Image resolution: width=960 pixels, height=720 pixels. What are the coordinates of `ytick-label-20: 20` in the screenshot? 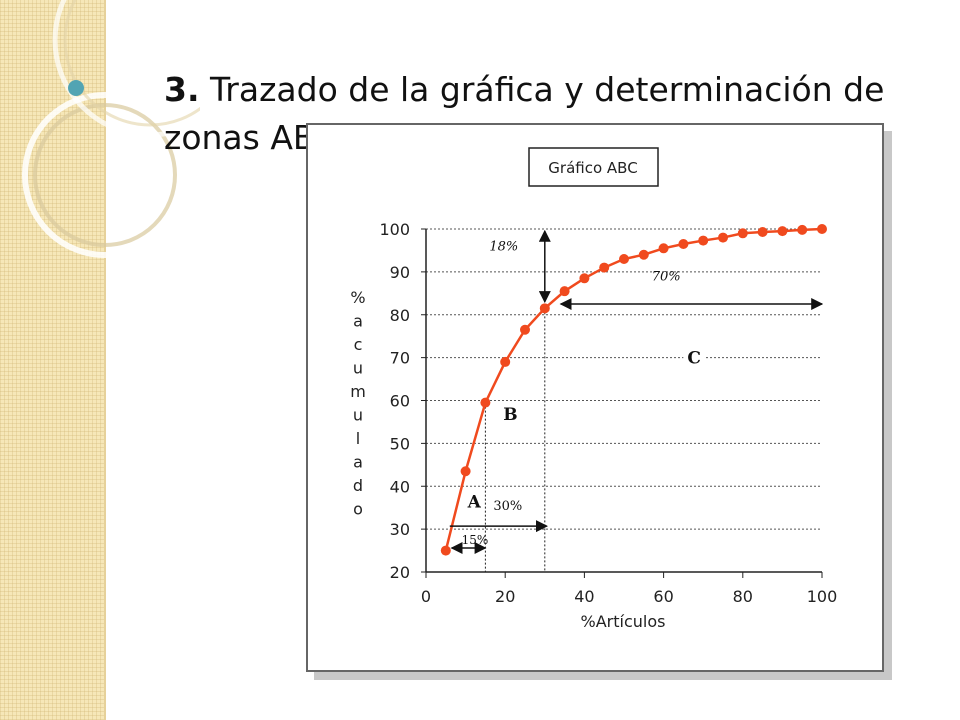 It's located at (400, 572).